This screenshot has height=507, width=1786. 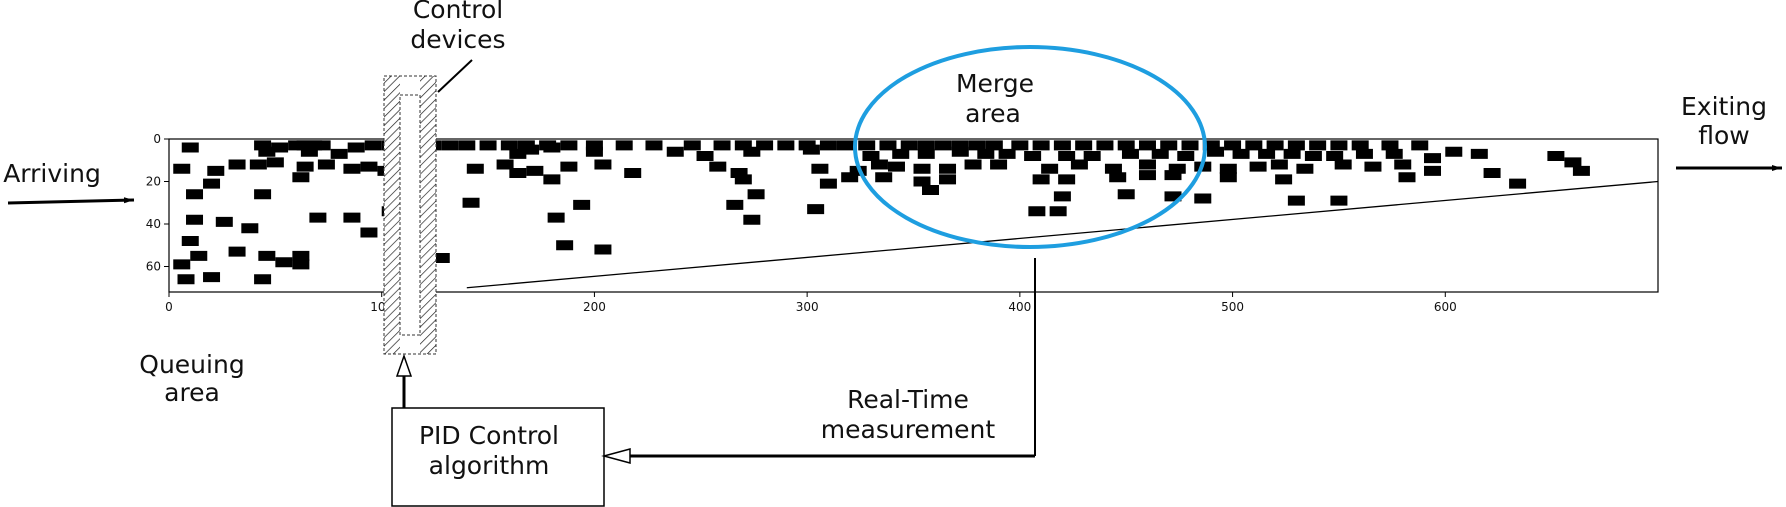 I want to click on y-tick-label: 40, so click(x=153, y=224).